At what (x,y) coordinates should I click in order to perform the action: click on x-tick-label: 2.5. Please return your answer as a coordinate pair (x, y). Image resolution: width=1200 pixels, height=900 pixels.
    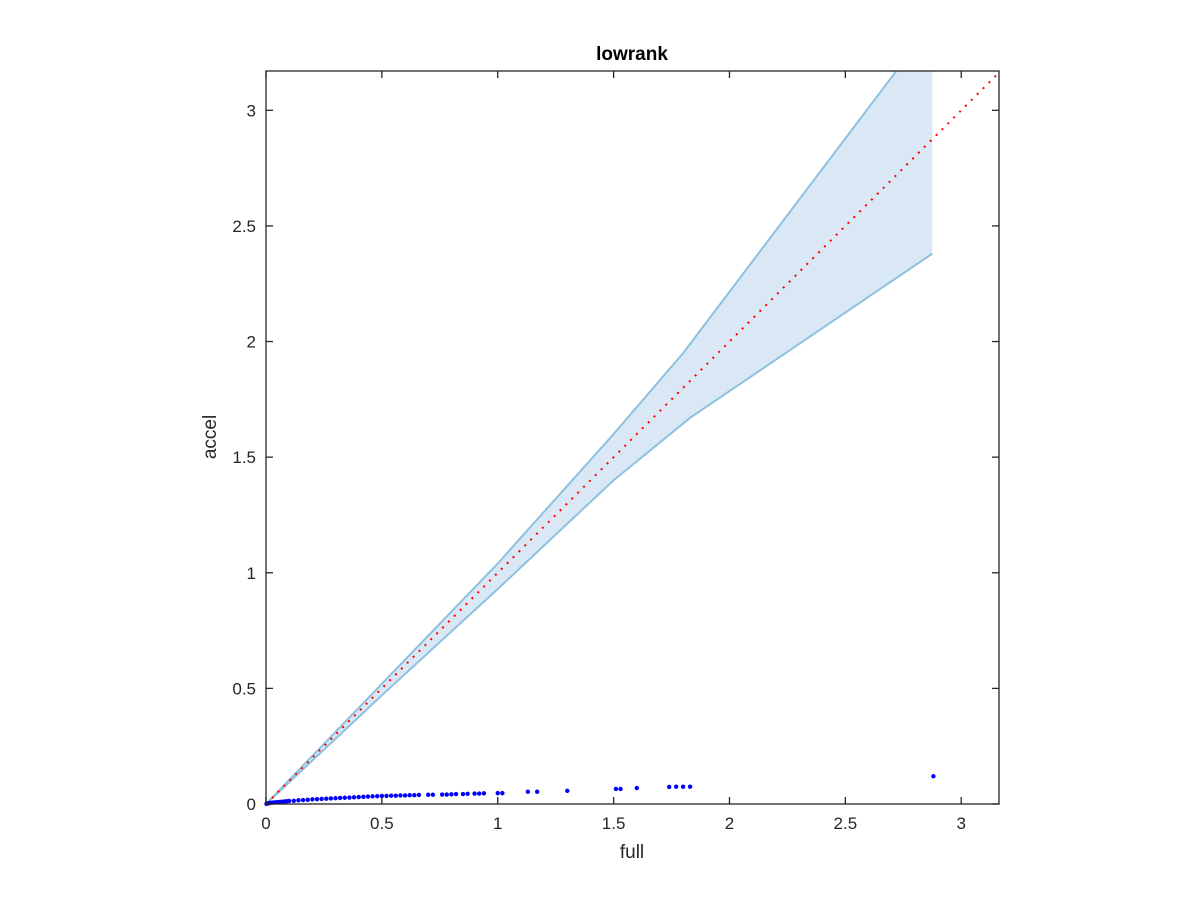
    Looking at the image, I should click on (846, 823).